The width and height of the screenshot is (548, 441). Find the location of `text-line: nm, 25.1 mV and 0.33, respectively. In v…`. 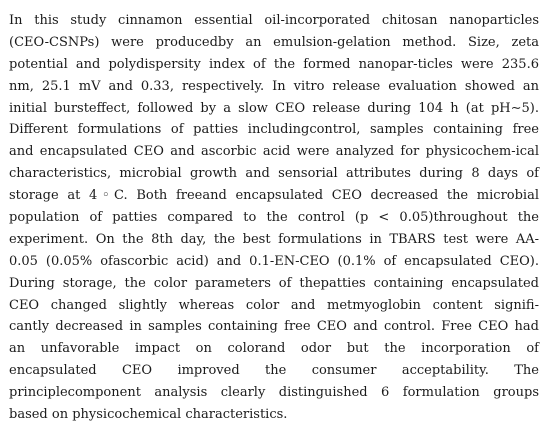

text-line: nm, 25.1 mV and 0.33, respectively. In v… is located at coordinates (274, 86).